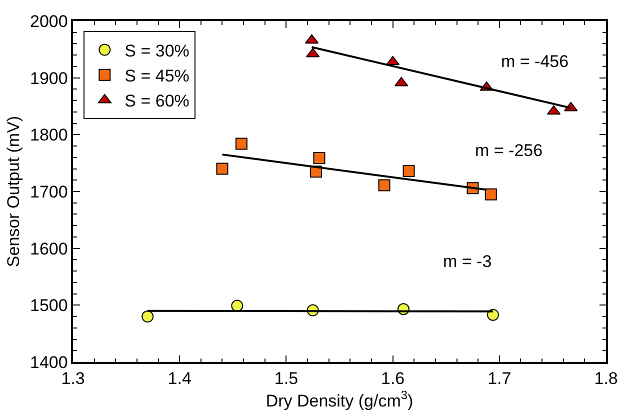 This screenshot has width=630, height=418. I want to click on y-axis-title: Sensor Output (mV), so click(14, 192).